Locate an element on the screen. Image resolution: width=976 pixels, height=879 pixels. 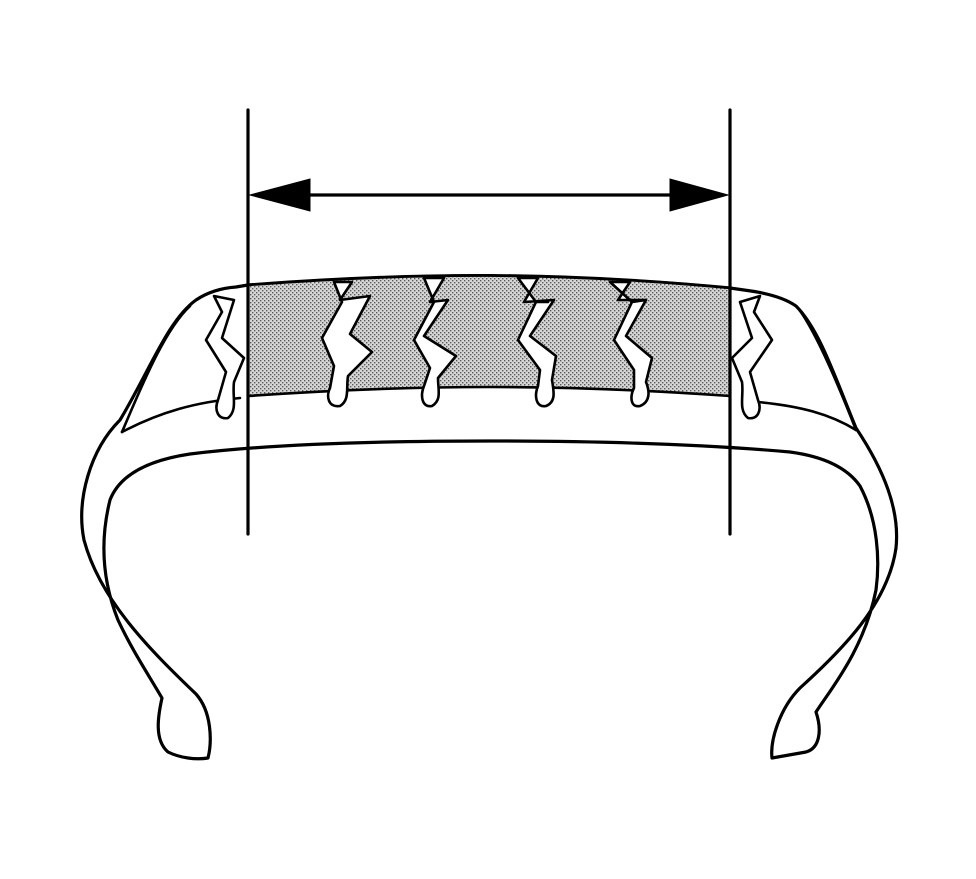
right-shoulder-outline is located at coordinates (827, 369).